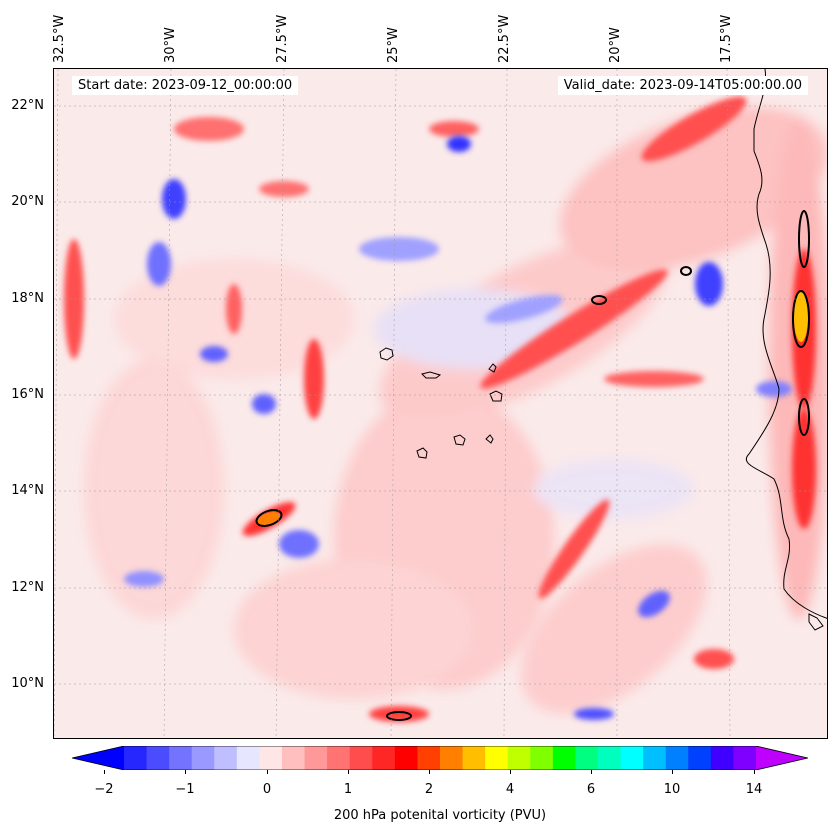  I want to click on colorbar-tick-label: 4, so click(510, 789).